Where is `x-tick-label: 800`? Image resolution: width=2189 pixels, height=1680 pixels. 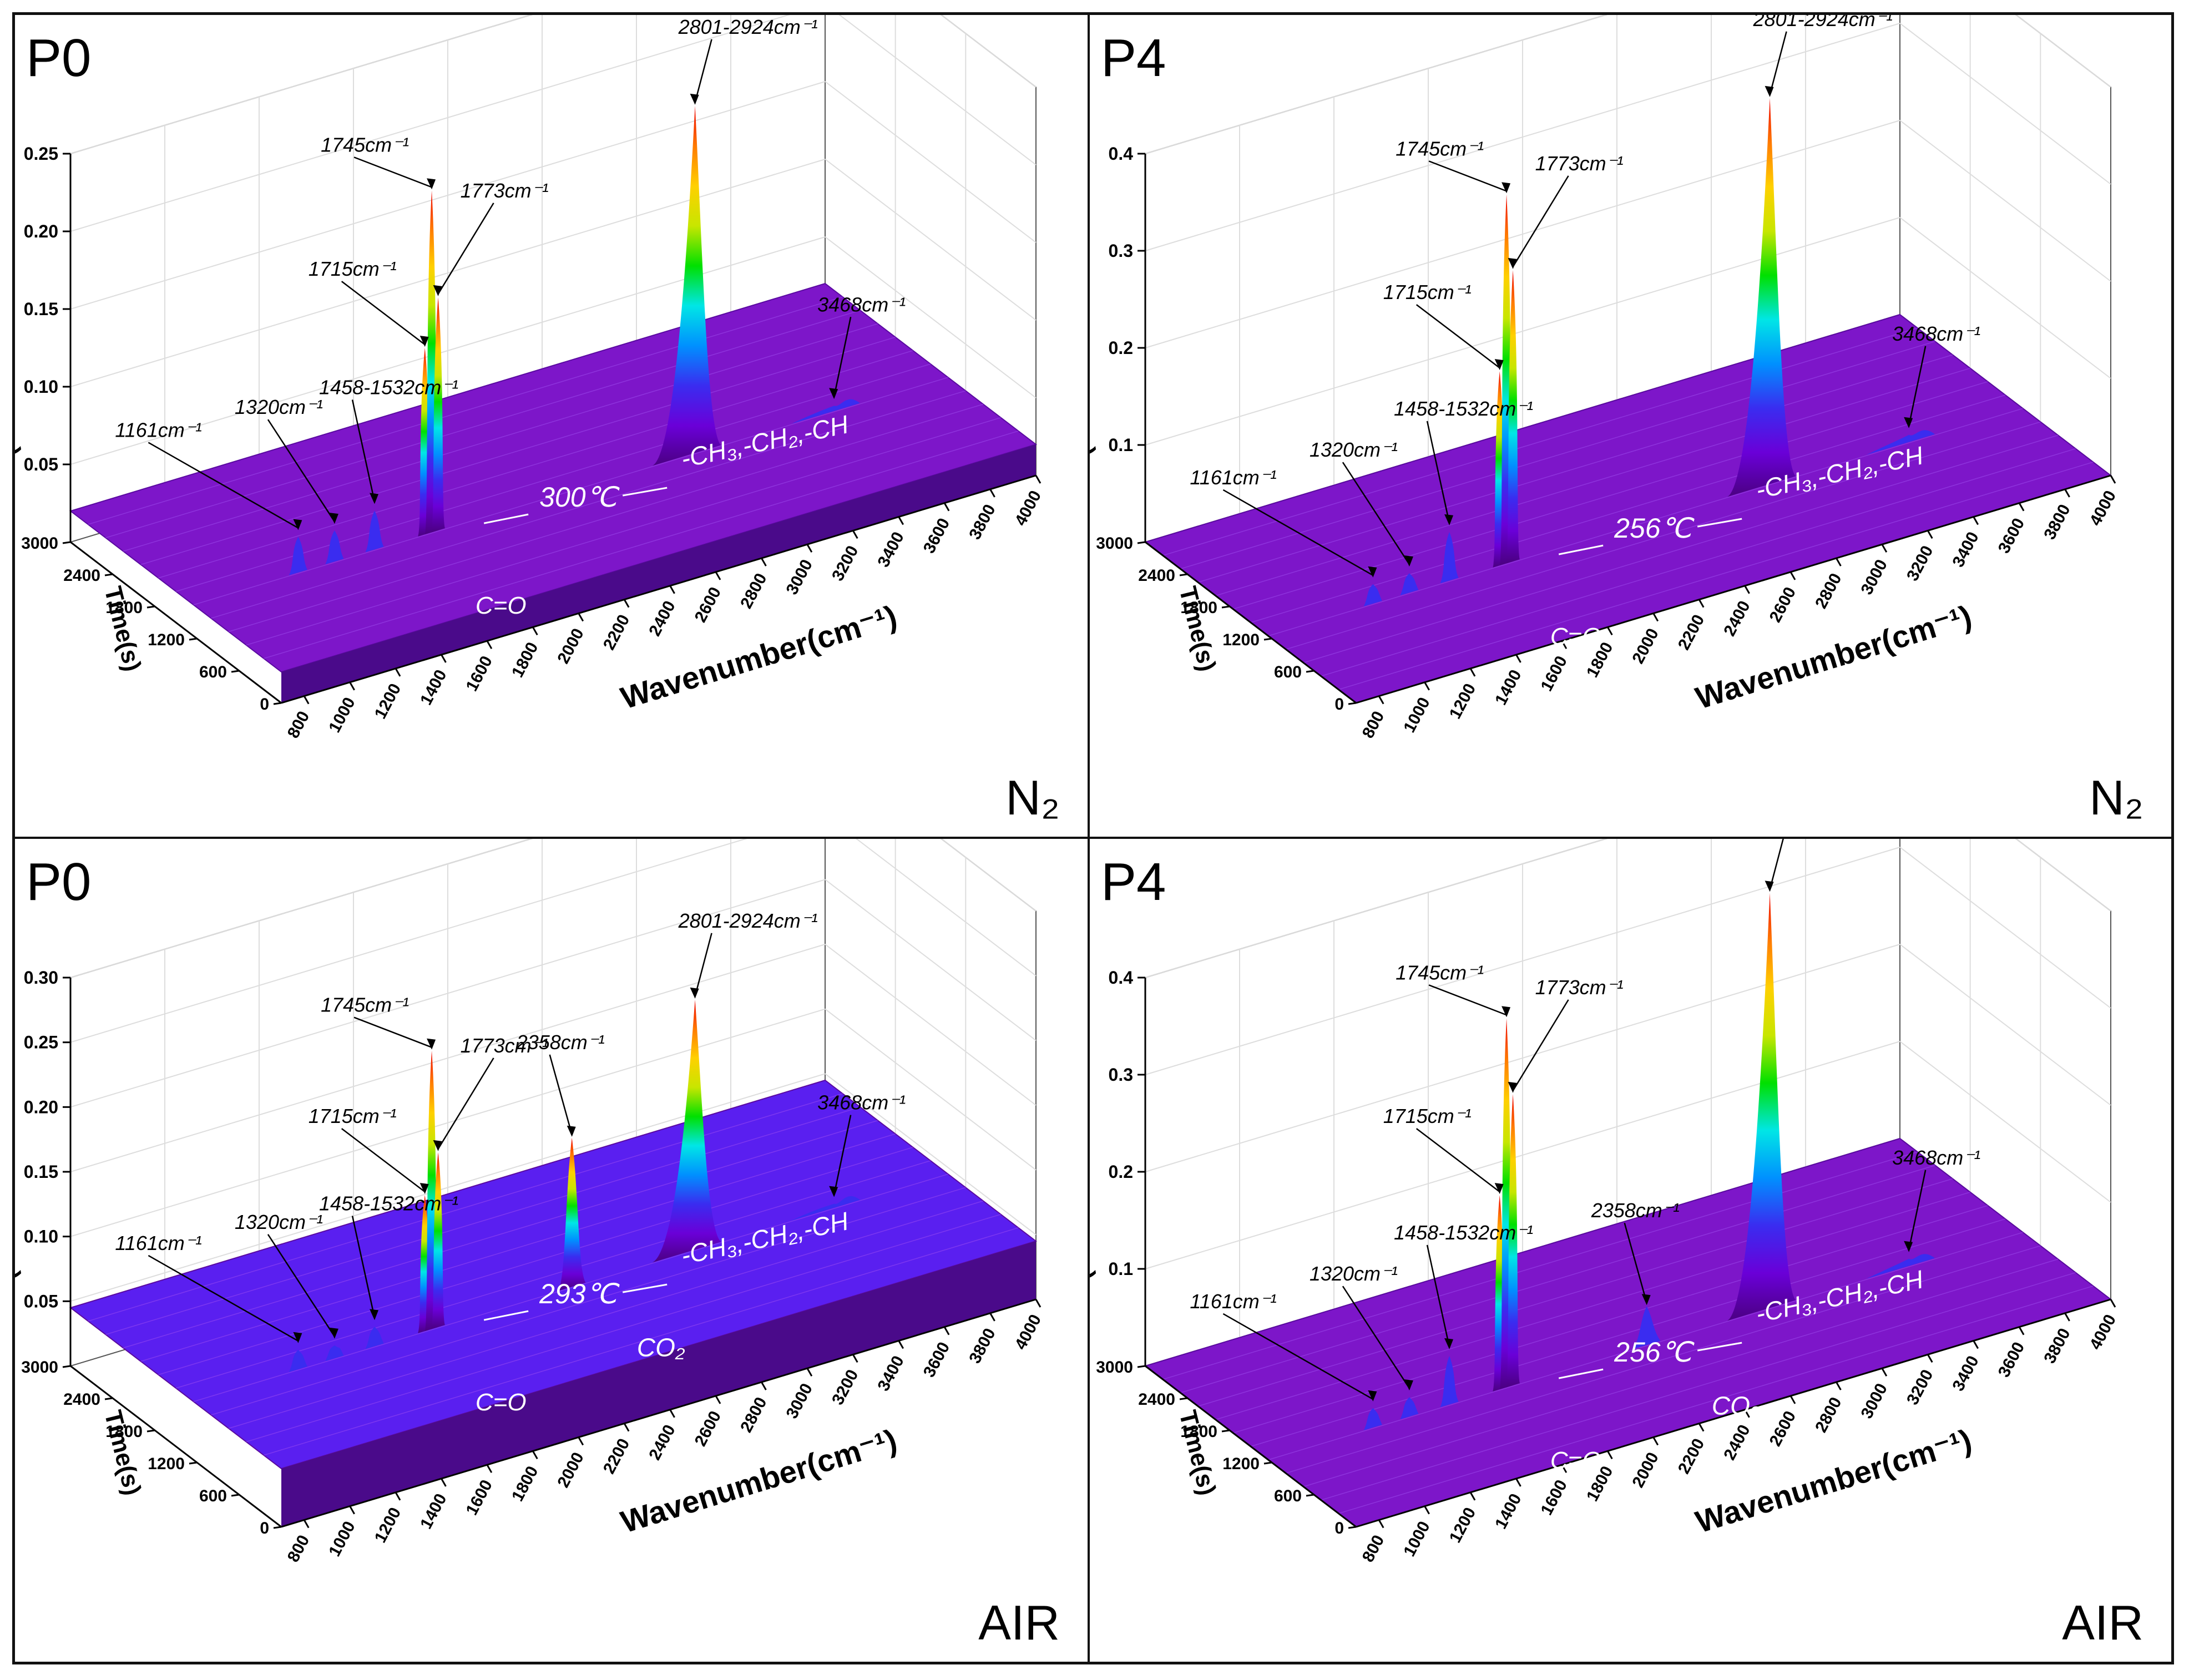
x-tick-label: 800 is located at coordinates (1374, 1548).